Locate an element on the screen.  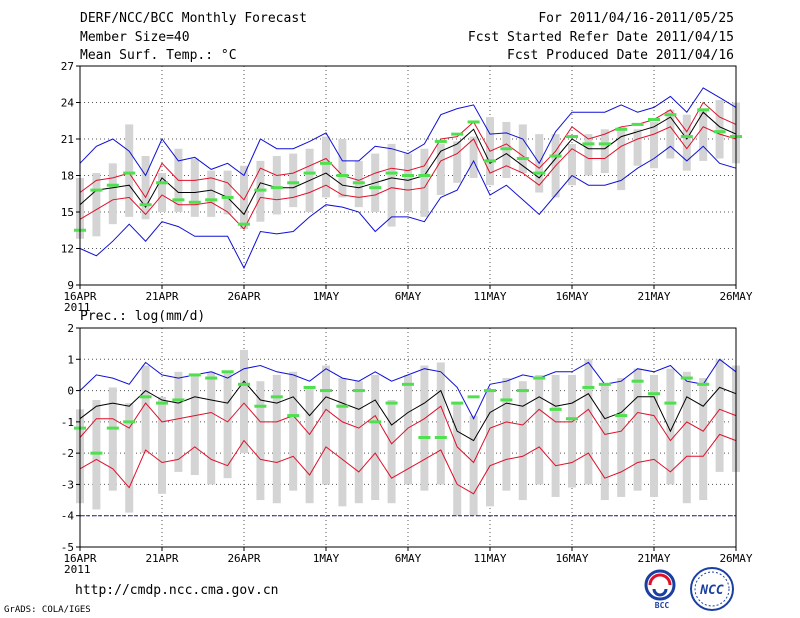
ncc-logo-text: NCC is located at coordinates (711, 590).